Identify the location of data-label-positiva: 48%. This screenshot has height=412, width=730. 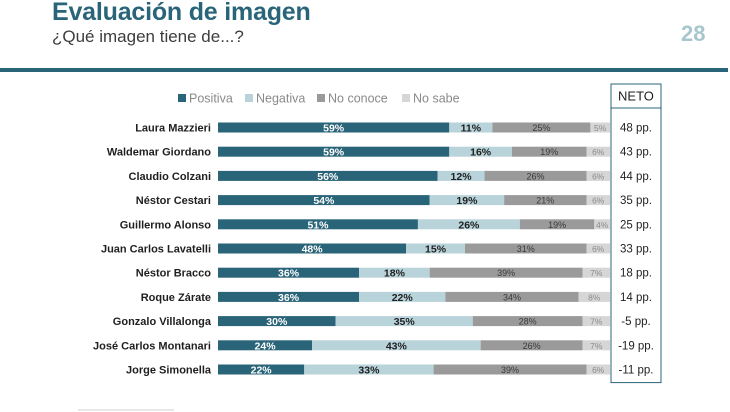
(313, 250).